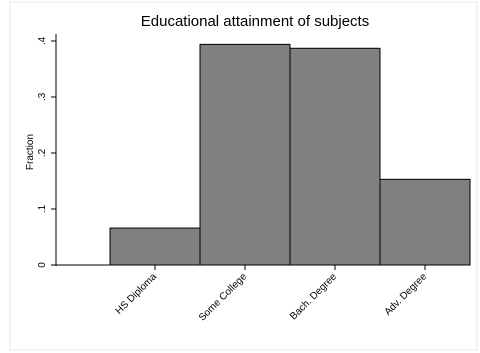 The width and height of the screenshot is (480, 353). Describe the element at coordinates (42, 96) in the screenshot. I see `y-tick-label: .3` at that location.